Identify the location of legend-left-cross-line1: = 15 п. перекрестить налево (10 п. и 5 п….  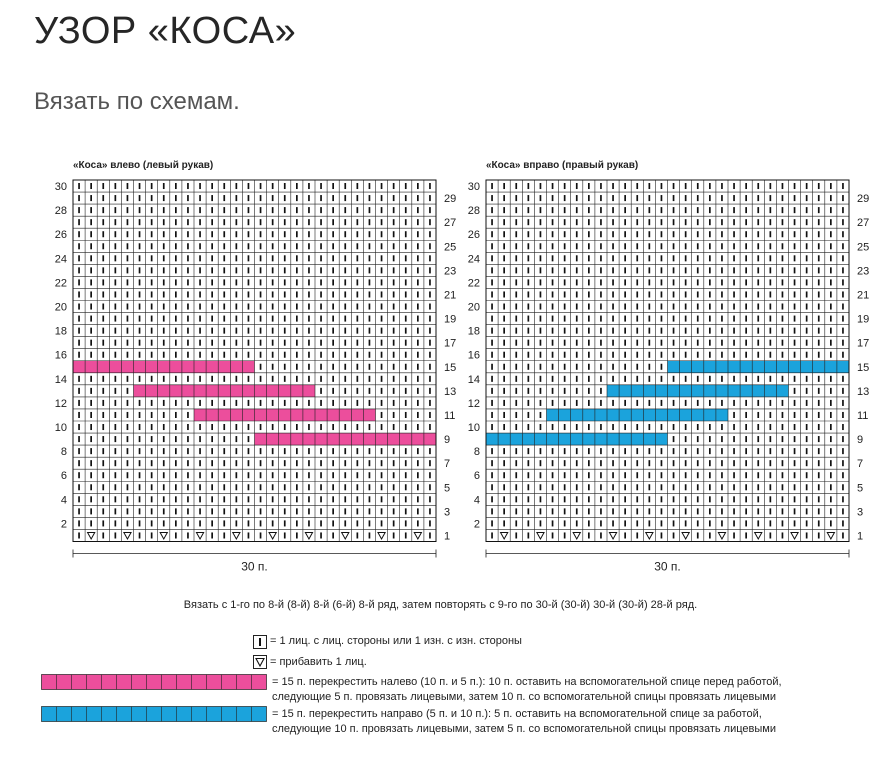
(527, 682).